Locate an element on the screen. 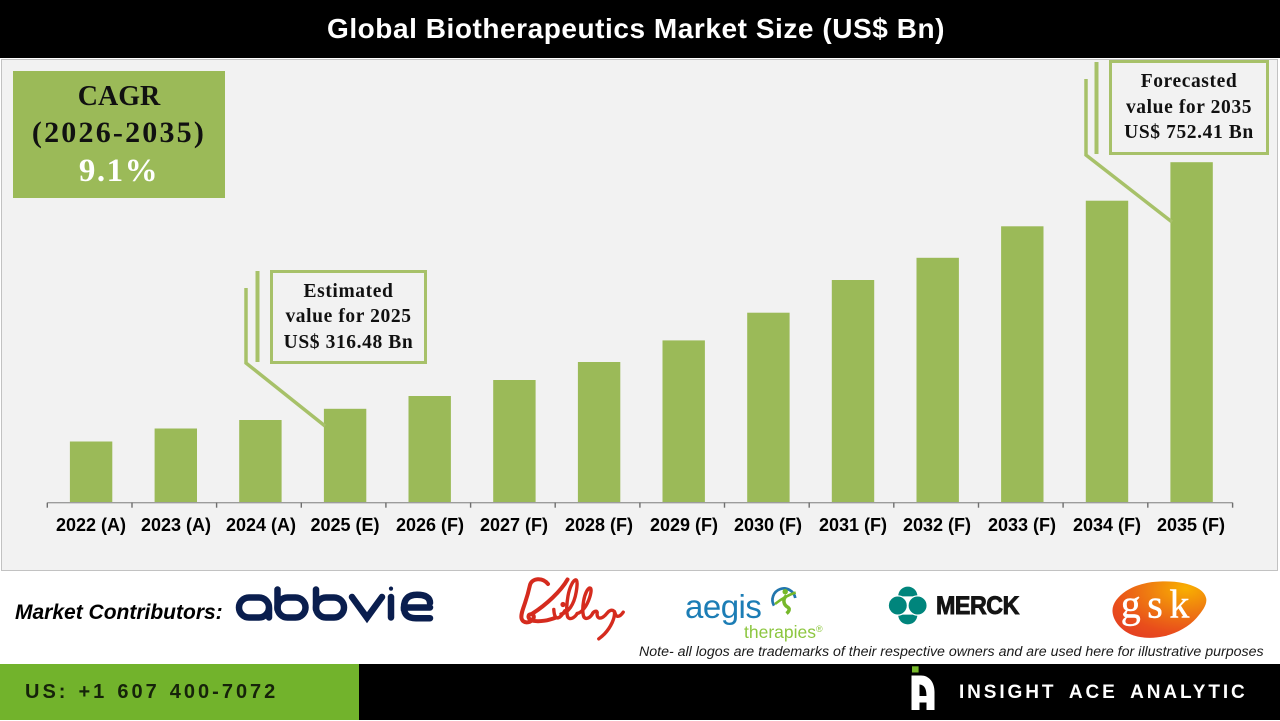 This screenshot has height=721, width=1280. svg-text: gsk is located at coordinates (1158, 603).